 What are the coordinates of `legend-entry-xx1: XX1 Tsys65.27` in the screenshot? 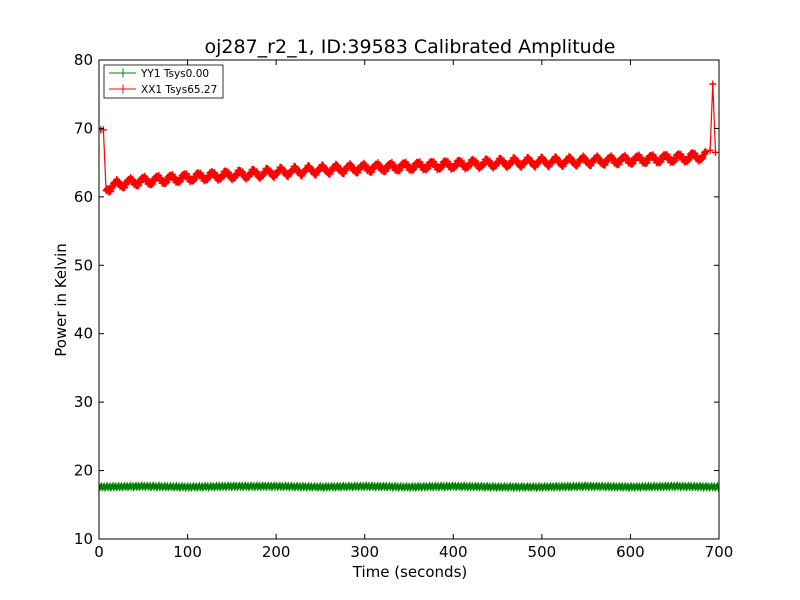 It's located at (163, 90).